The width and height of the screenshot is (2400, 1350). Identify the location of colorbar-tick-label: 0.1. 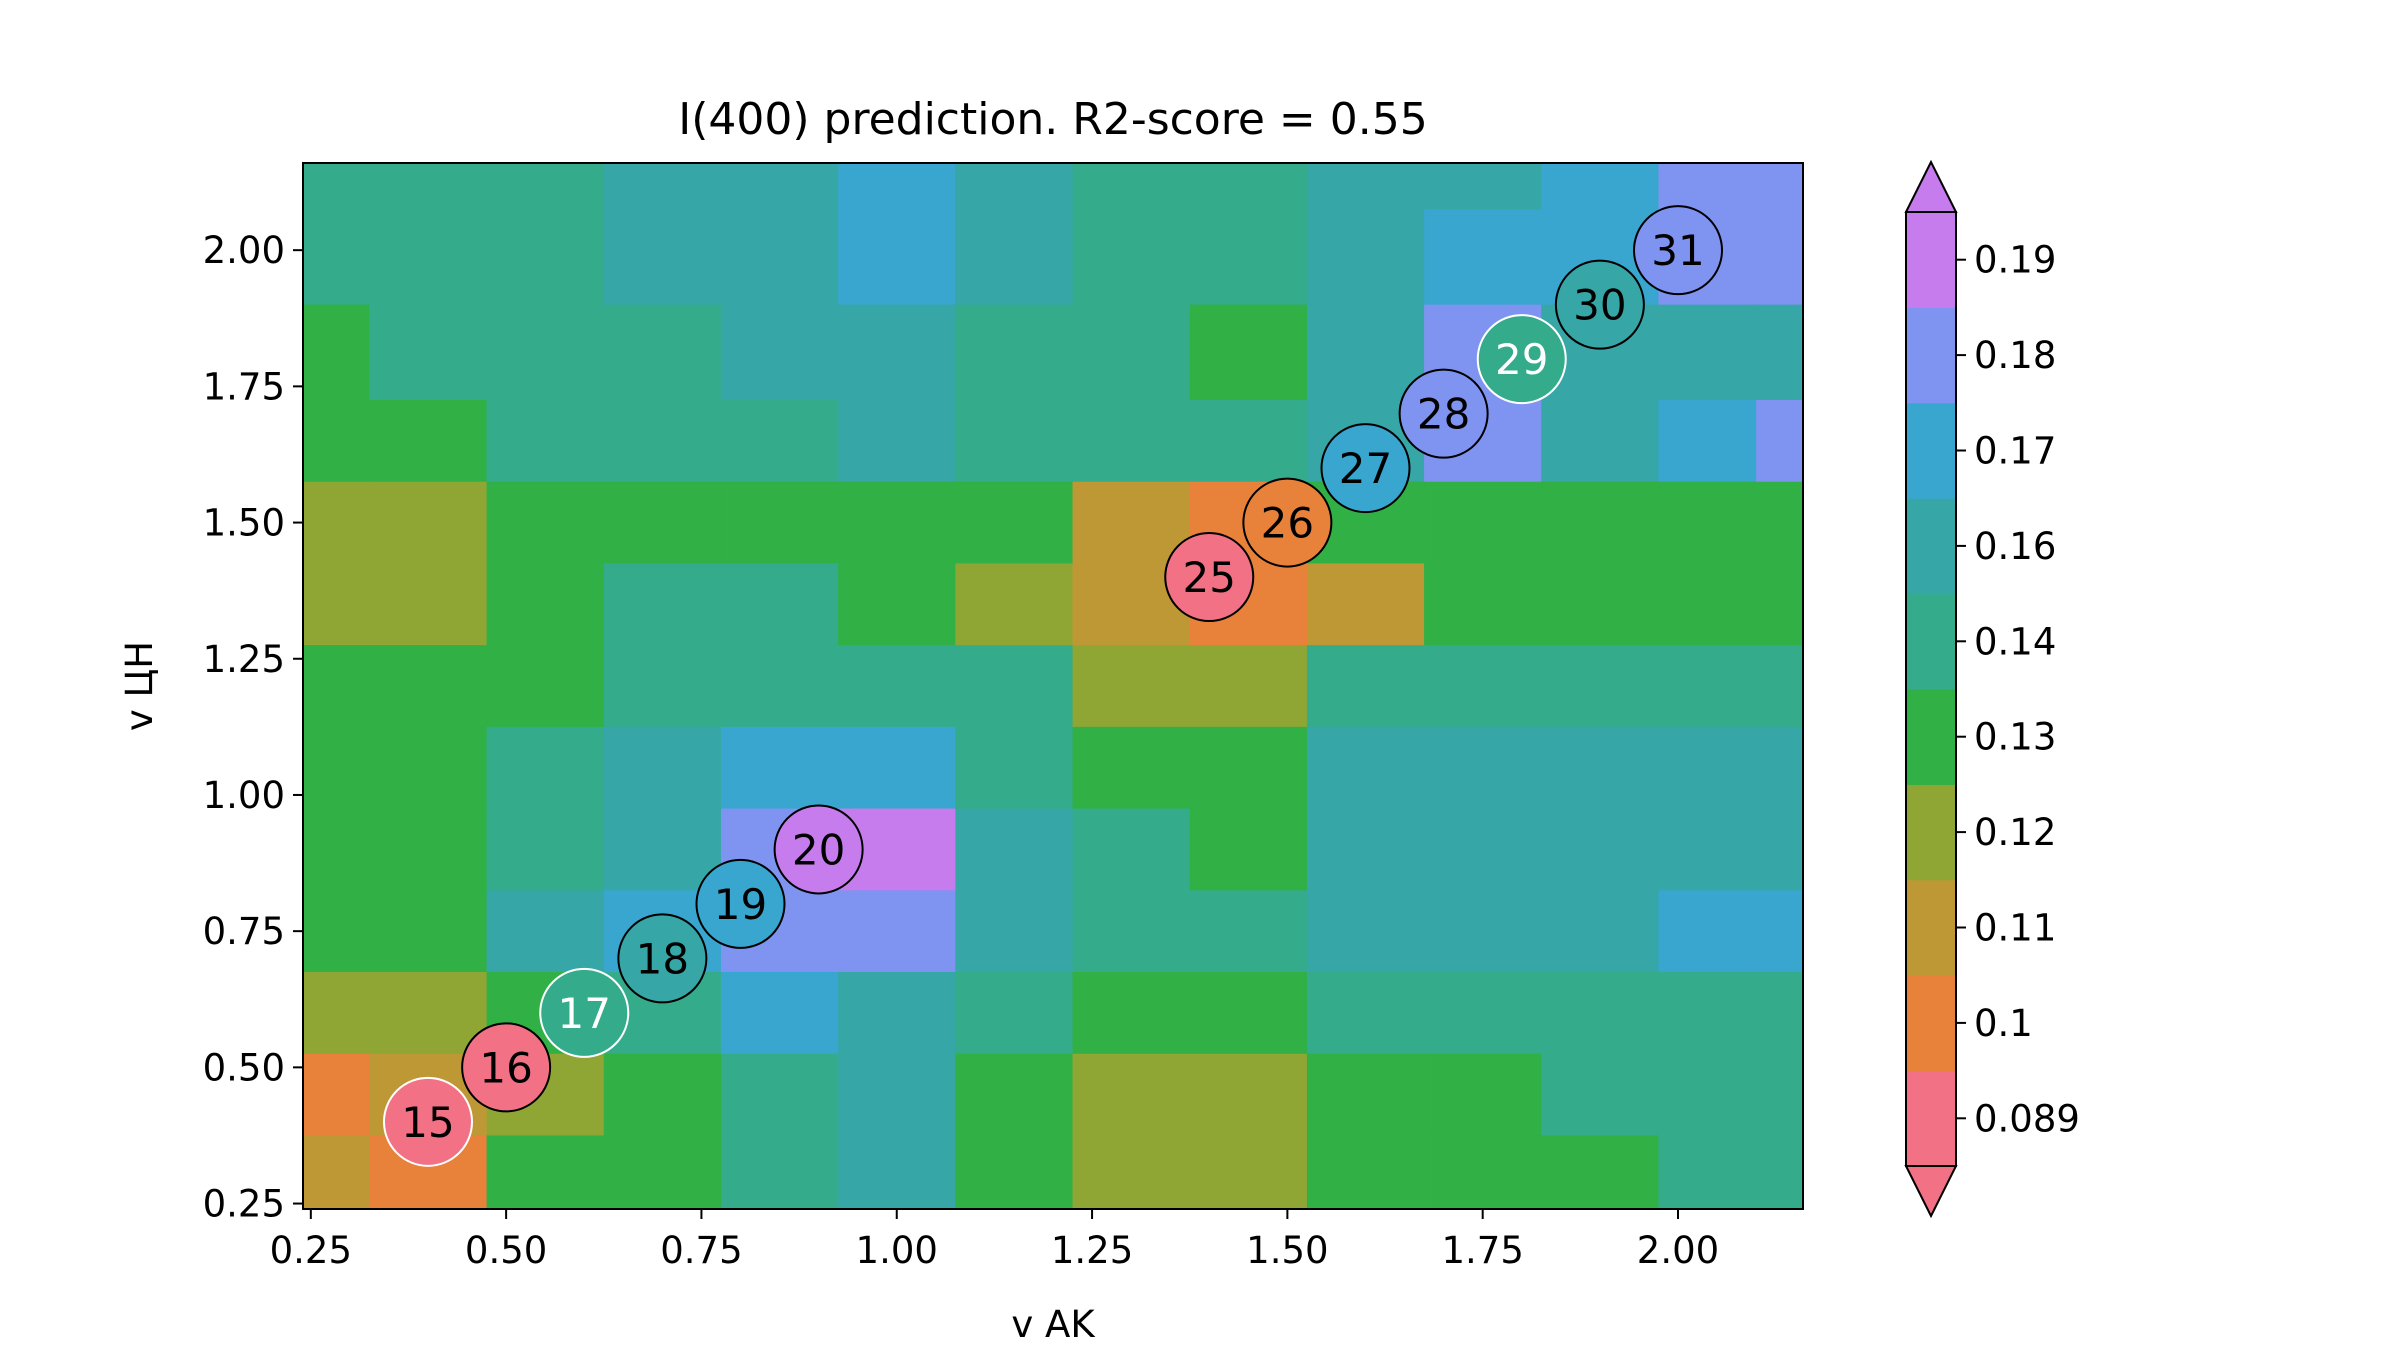
(2003, 1023).